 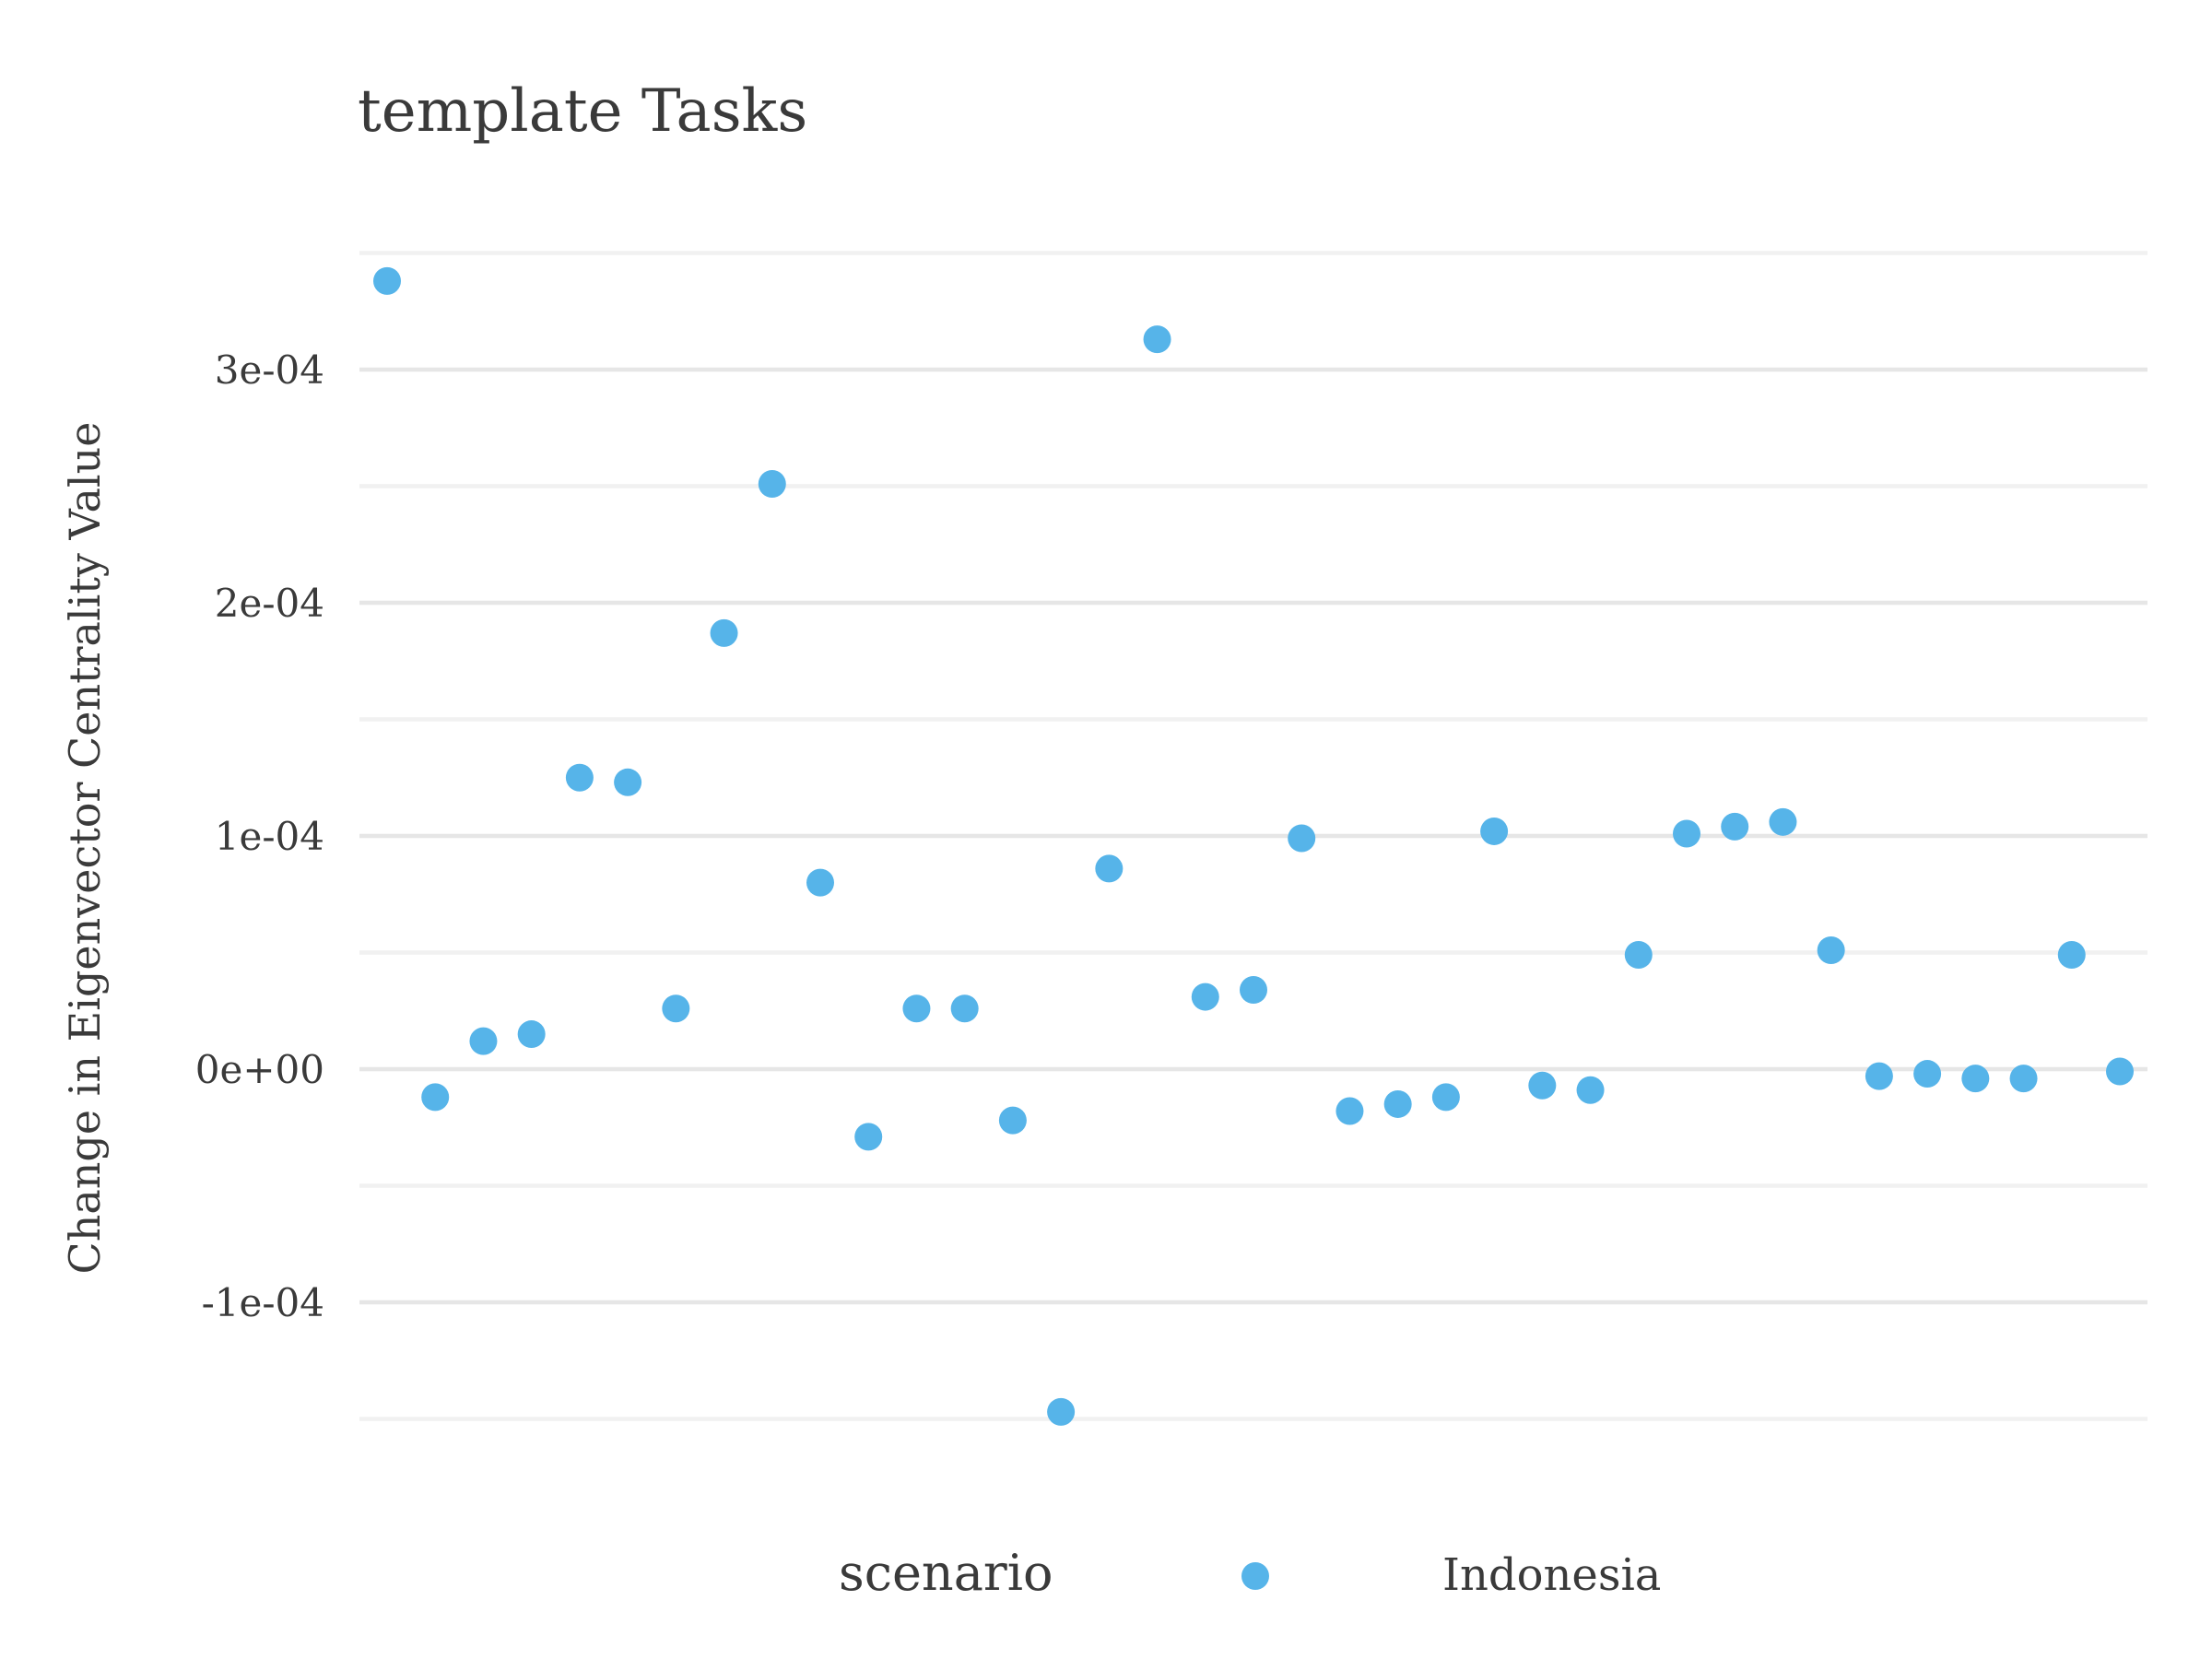 I want to click on y-tick-label: -1e-04, so click(x=263, y=1302).